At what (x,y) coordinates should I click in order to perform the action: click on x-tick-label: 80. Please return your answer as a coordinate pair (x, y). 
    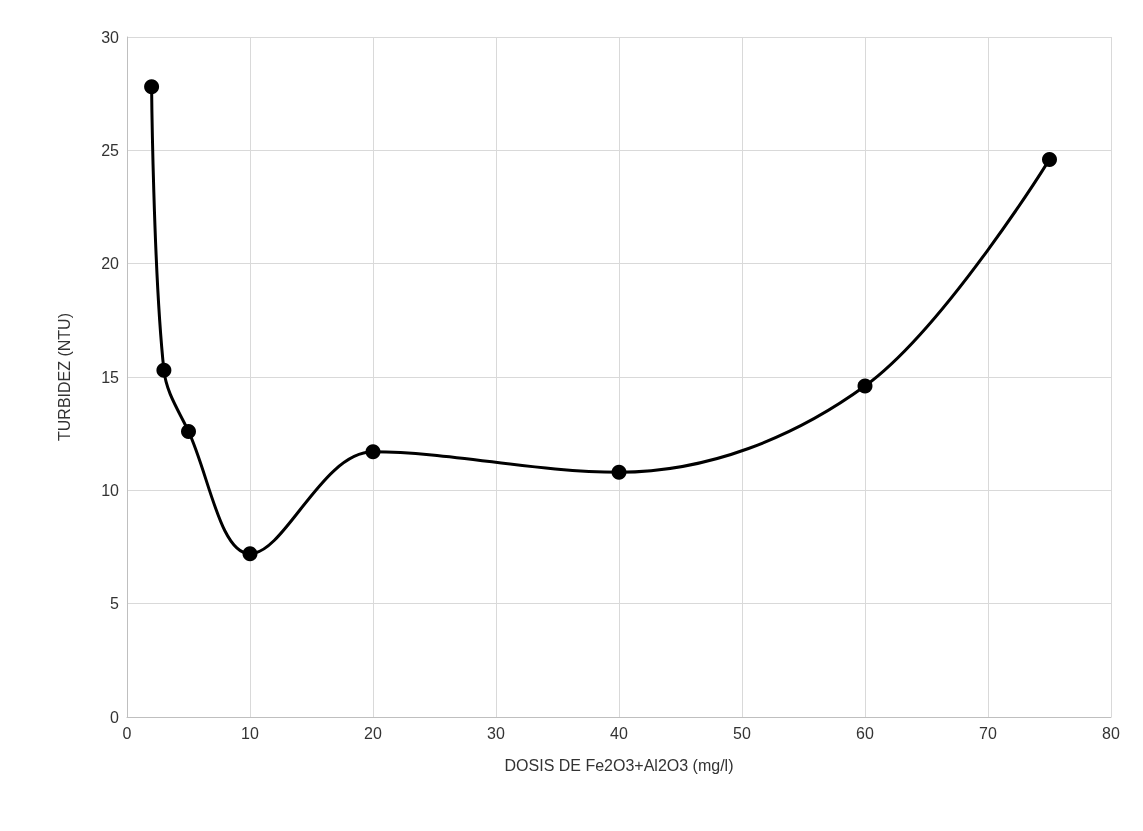
    Looking at the image, I should click on (1111, 733).